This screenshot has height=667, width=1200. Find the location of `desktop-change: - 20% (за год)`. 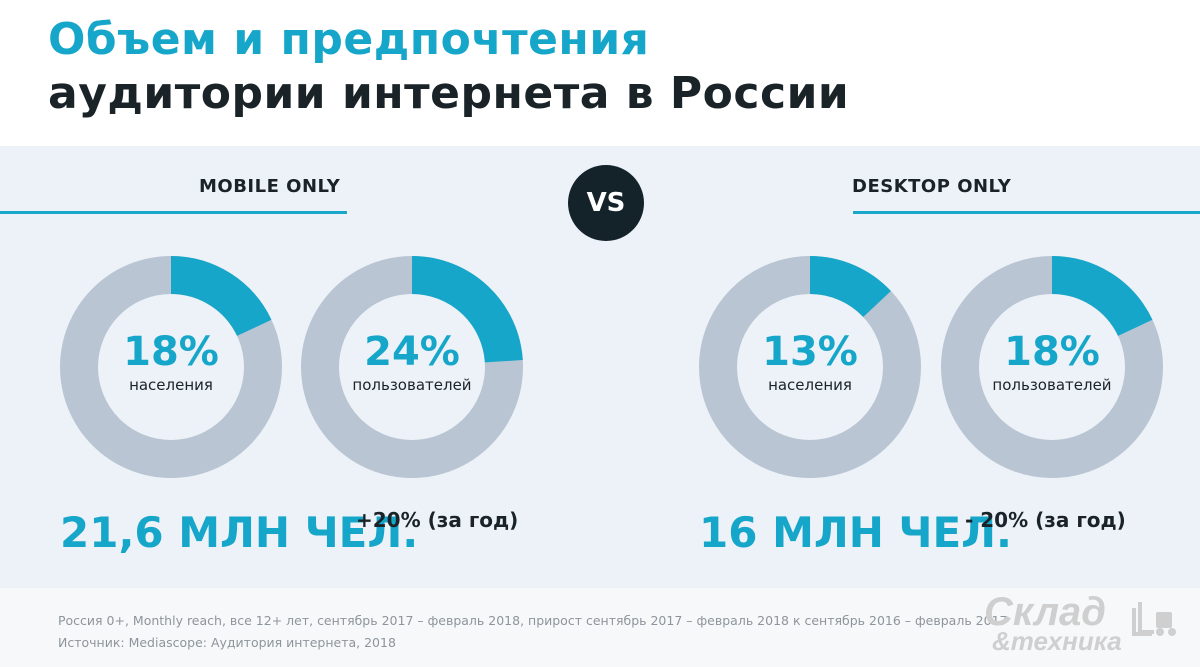

desktop-change: - 20% (за год) is located at coordinates (1045, 520).